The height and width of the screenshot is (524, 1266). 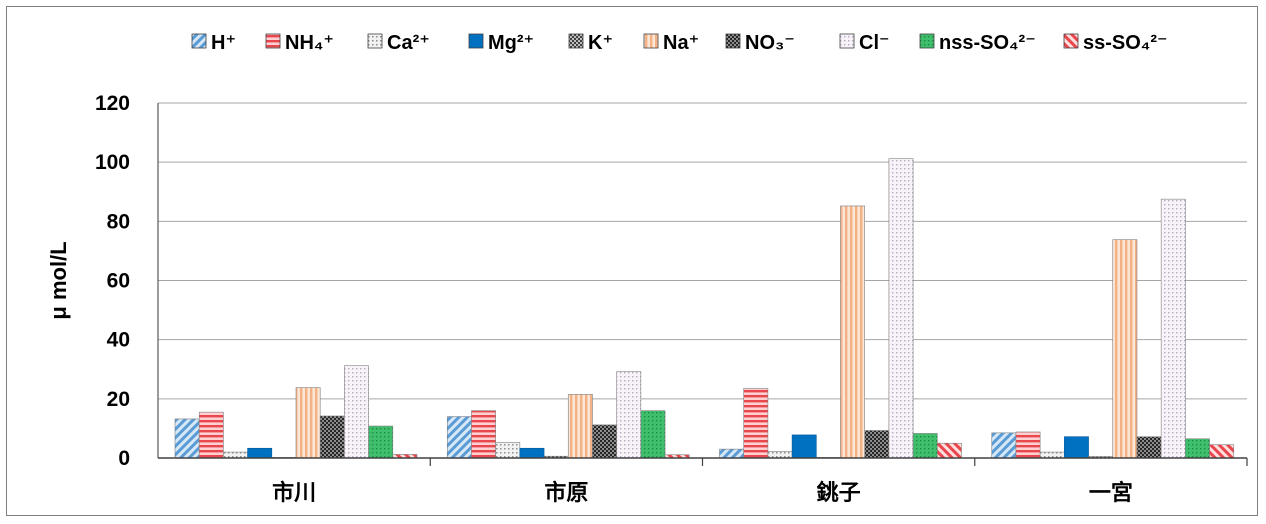 I want to click on x-category-label: 市原, so click(x=566, y=493).